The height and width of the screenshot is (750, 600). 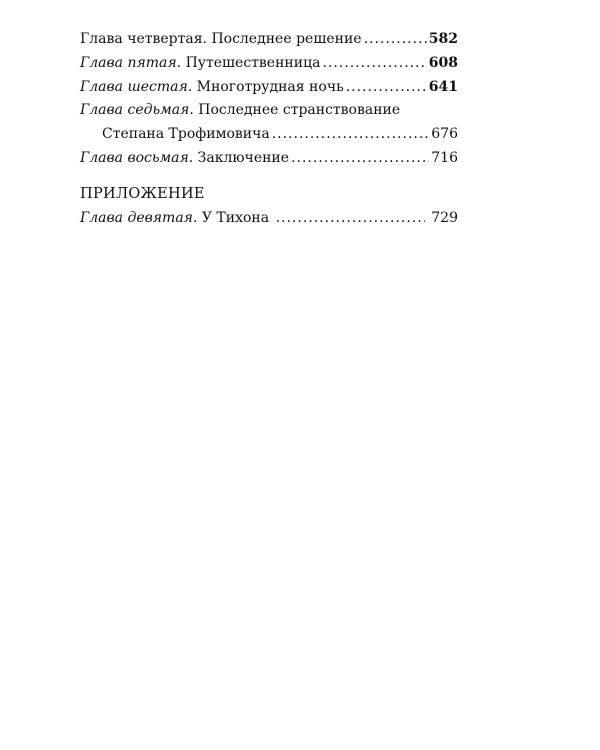 I want to click on page-number: 582, so click(x=443, y=39).